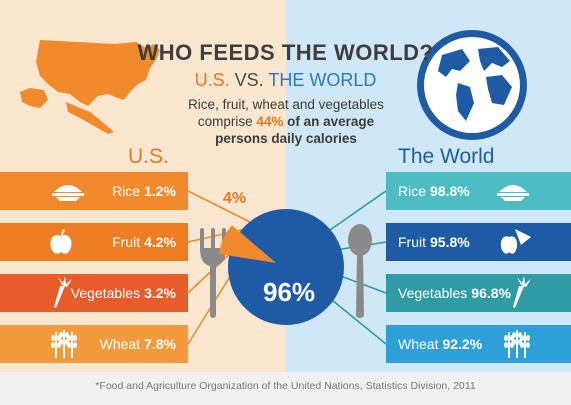 The image size is (571, 405). I want to click on us-map-icon, so click(90, 87).